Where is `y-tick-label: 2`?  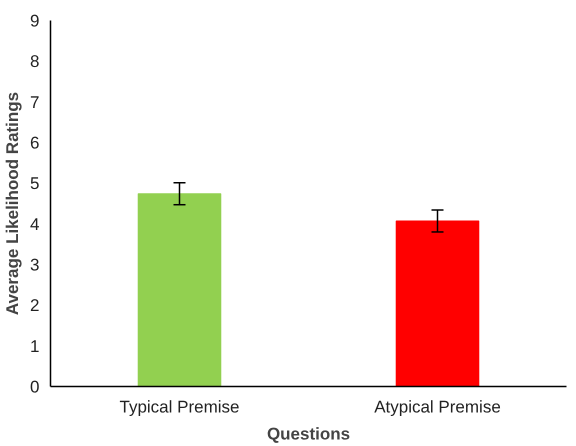
y-tick-label: 2 is located at coordinates (35, 306).